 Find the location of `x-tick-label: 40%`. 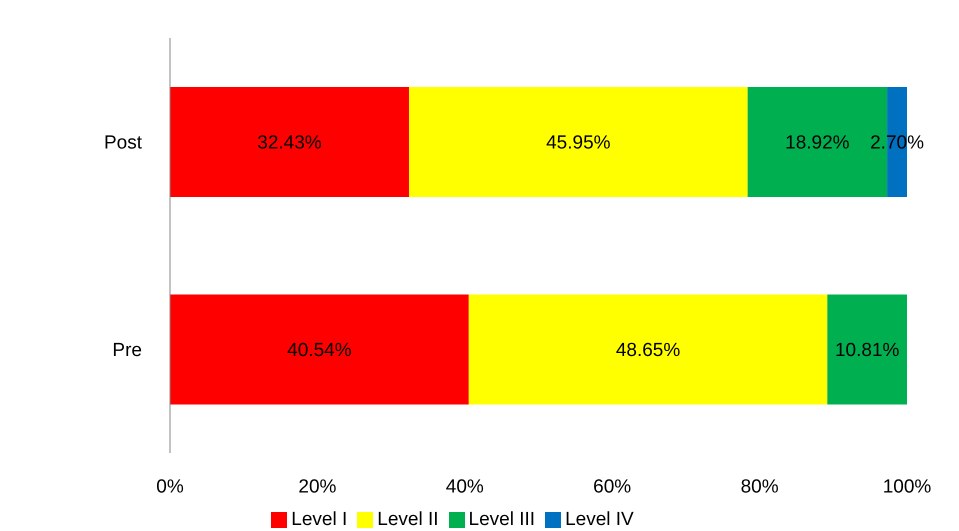

x-tick-label: 40% is located at coordinates (465, 487).